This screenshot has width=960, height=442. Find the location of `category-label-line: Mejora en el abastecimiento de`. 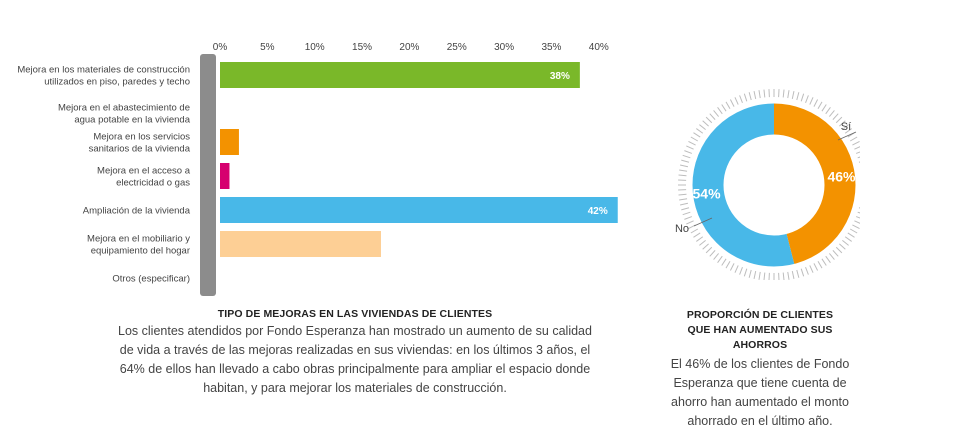

category-label-line: Mejora en el abastecimiento de is located at coordinates (124, 108).